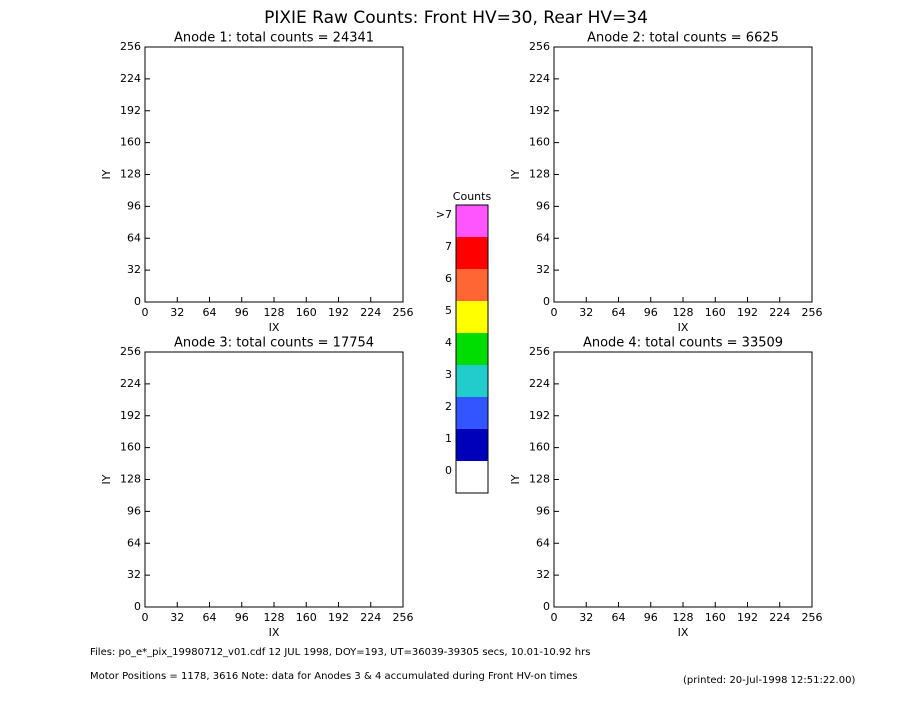 This screenshot has height=709, width=913. Describe the element at coordinates (448, 342) in the screenshot. I see `colorbar-label: 4` at that location.